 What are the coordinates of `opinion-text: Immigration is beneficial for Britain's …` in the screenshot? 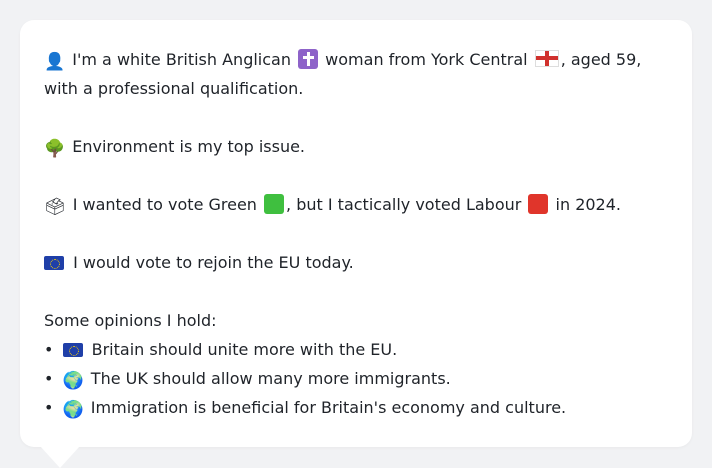 It's located at (328, 407).